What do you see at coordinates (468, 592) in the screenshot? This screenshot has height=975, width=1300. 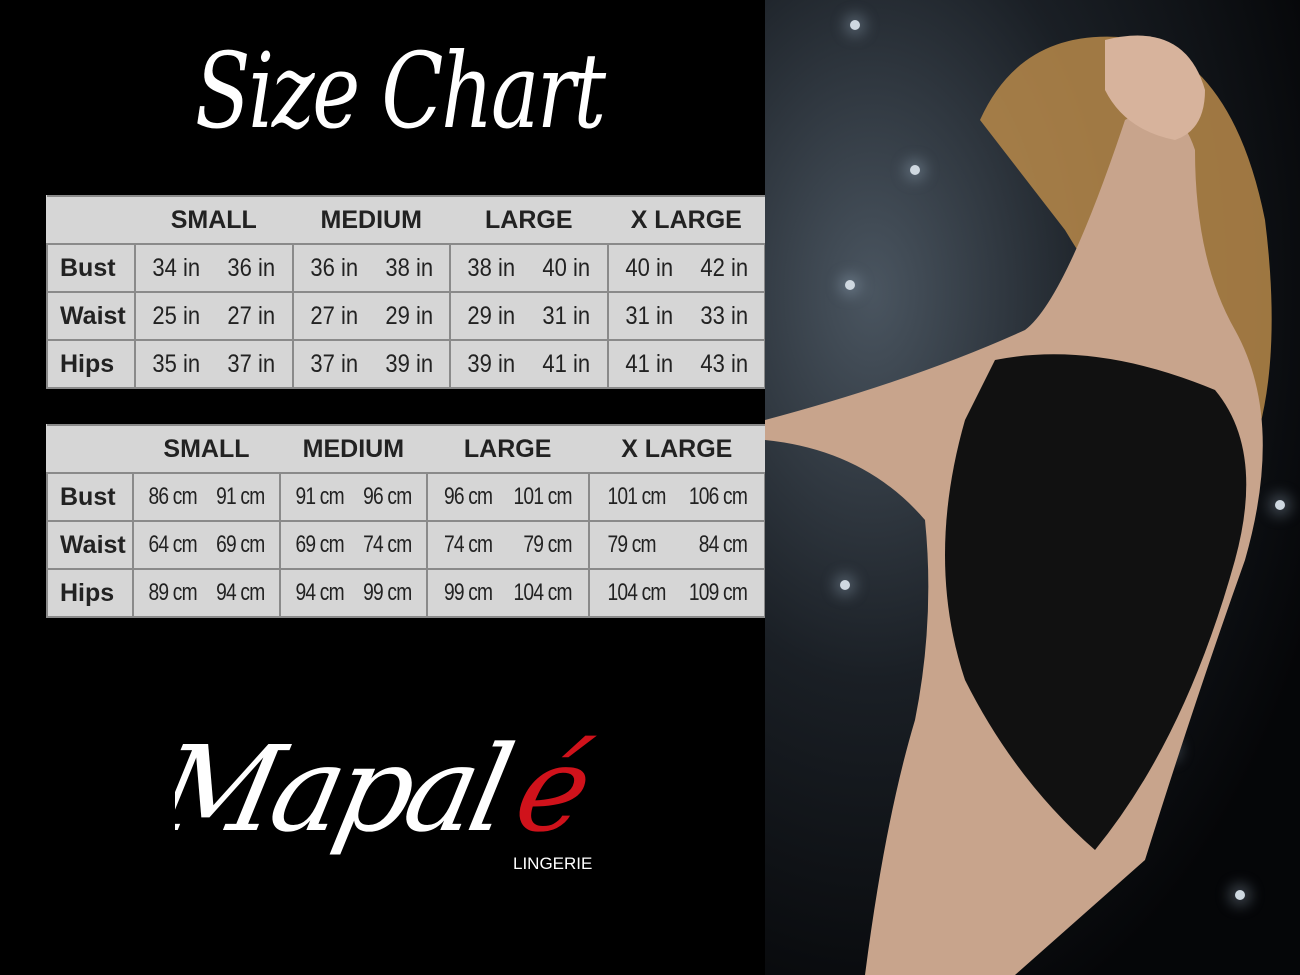 I see `min-value: 99 cm` at bounding box center [468, 592].